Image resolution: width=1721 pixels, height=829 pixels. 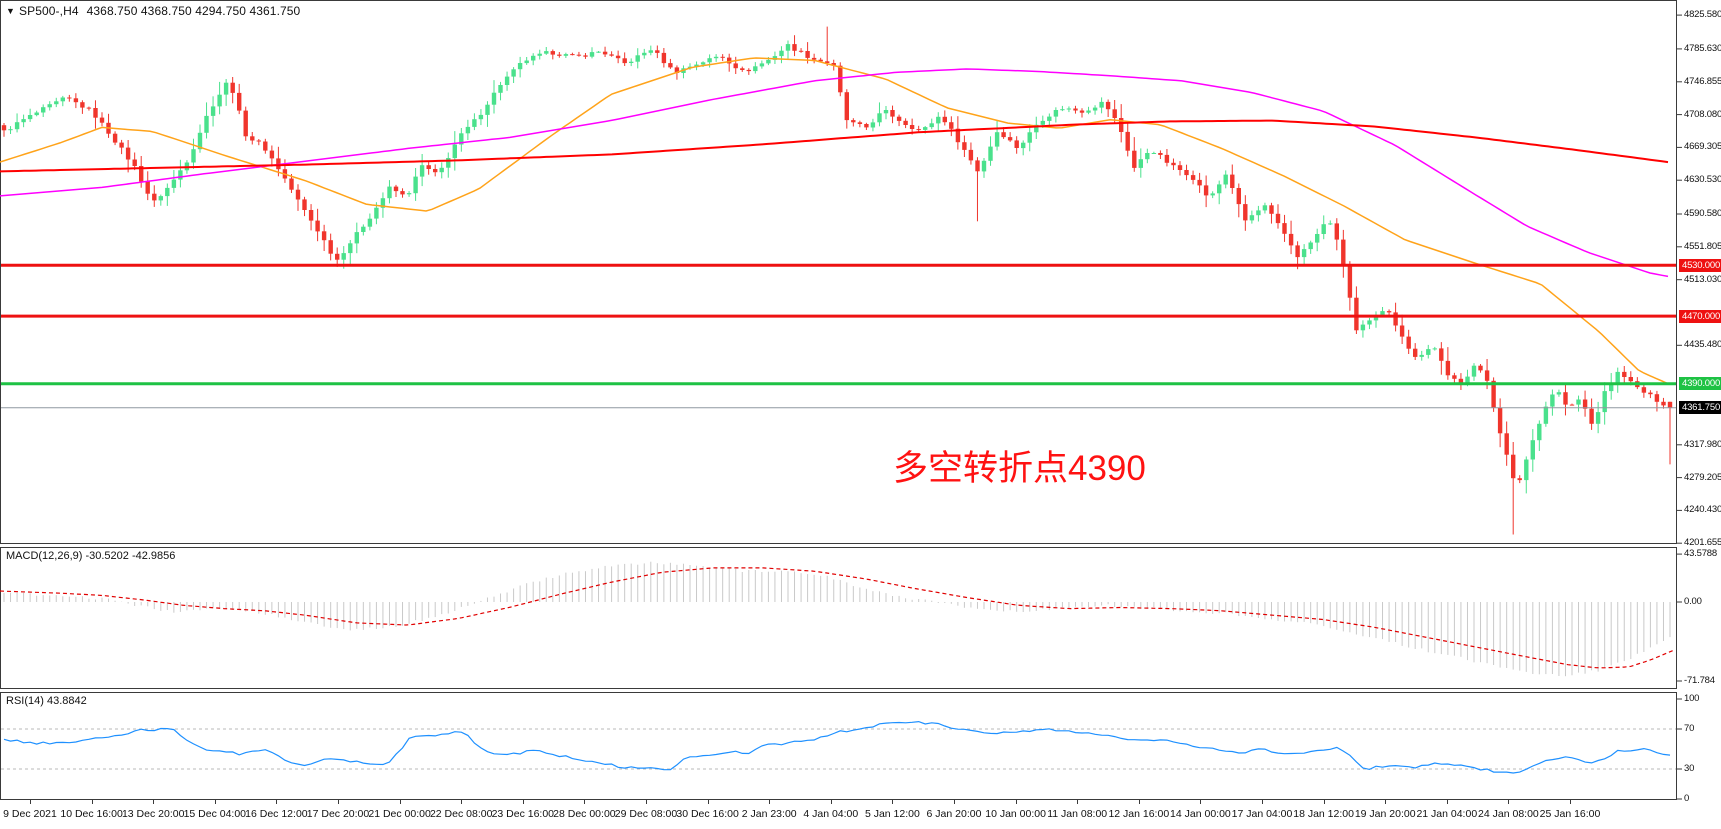 What do you see at coordinates (399, 814) in the screenshot?
I see `time-axis-label: 21 Dec 00:00` at bounding box center [399, 814].